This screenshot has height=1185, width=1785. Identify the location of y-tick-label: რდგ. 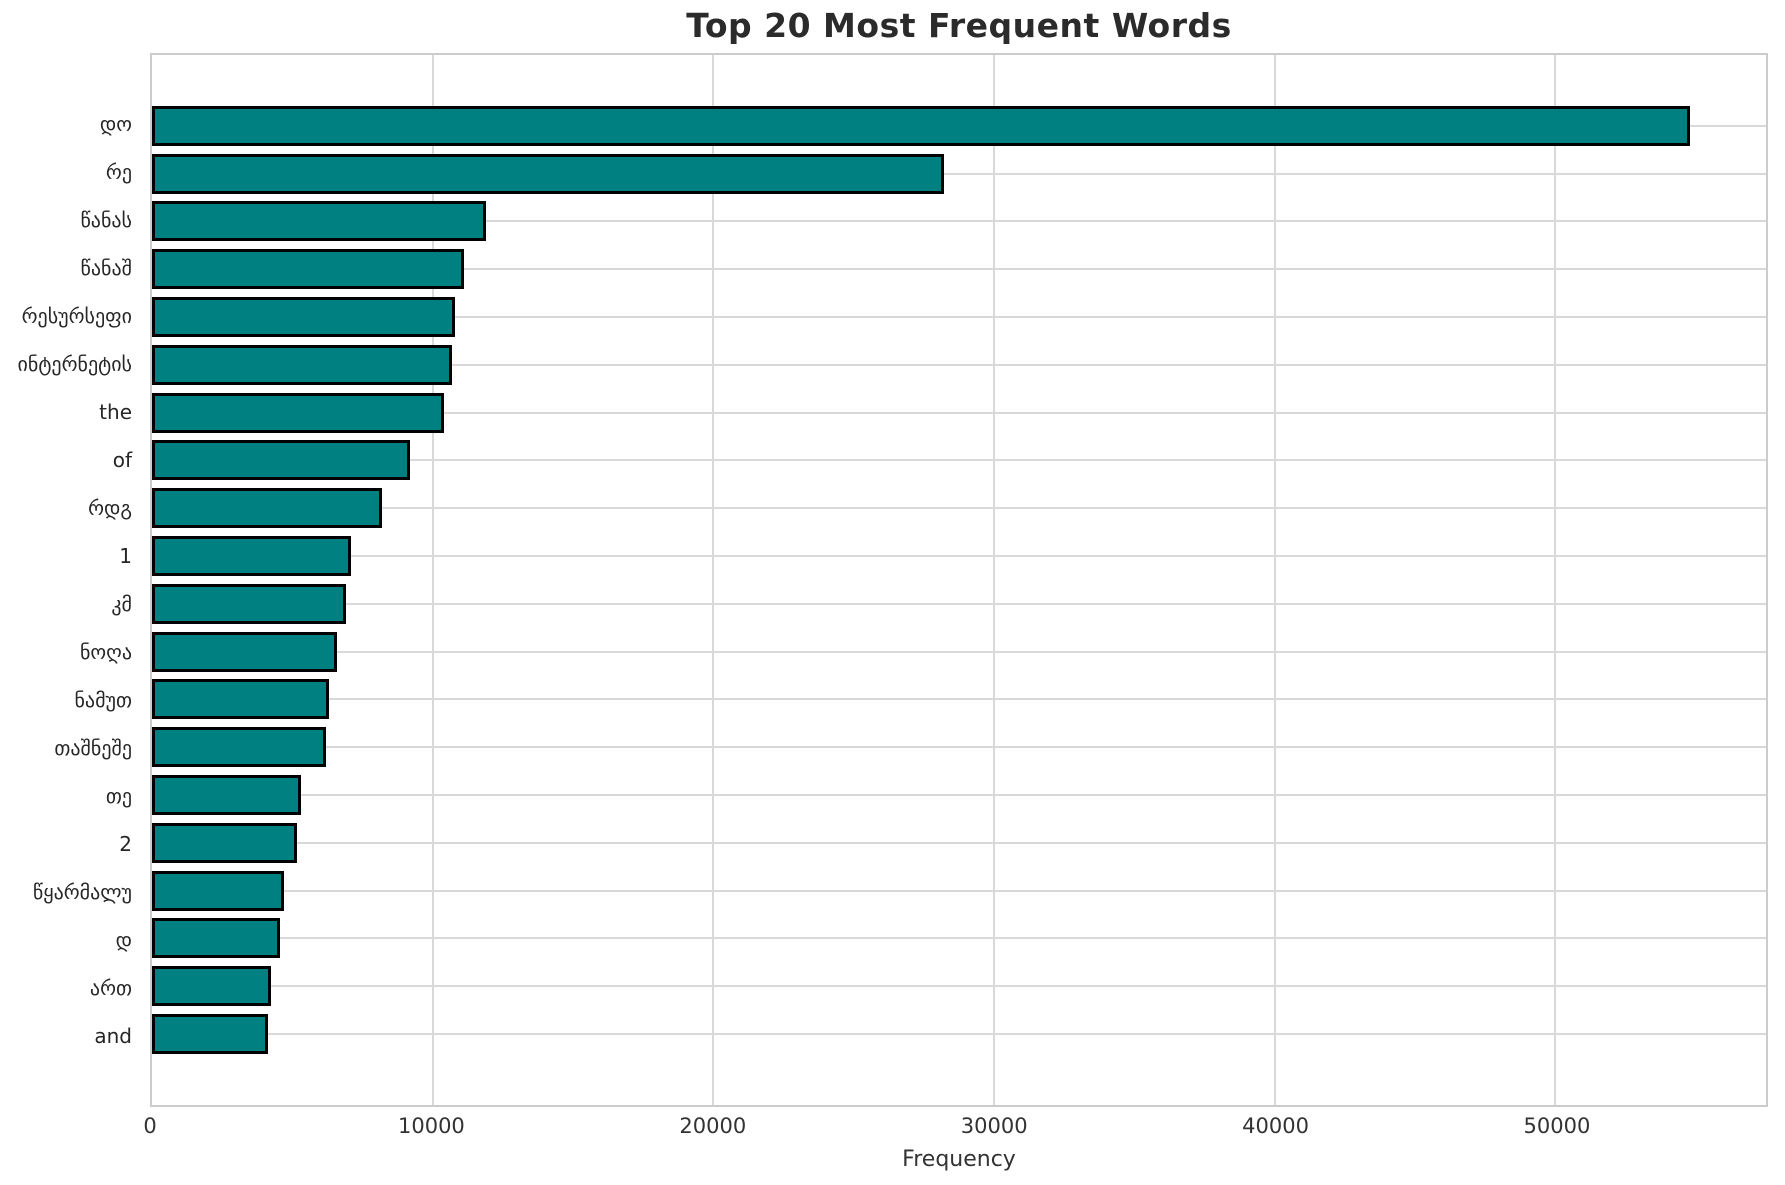
(110, 508).